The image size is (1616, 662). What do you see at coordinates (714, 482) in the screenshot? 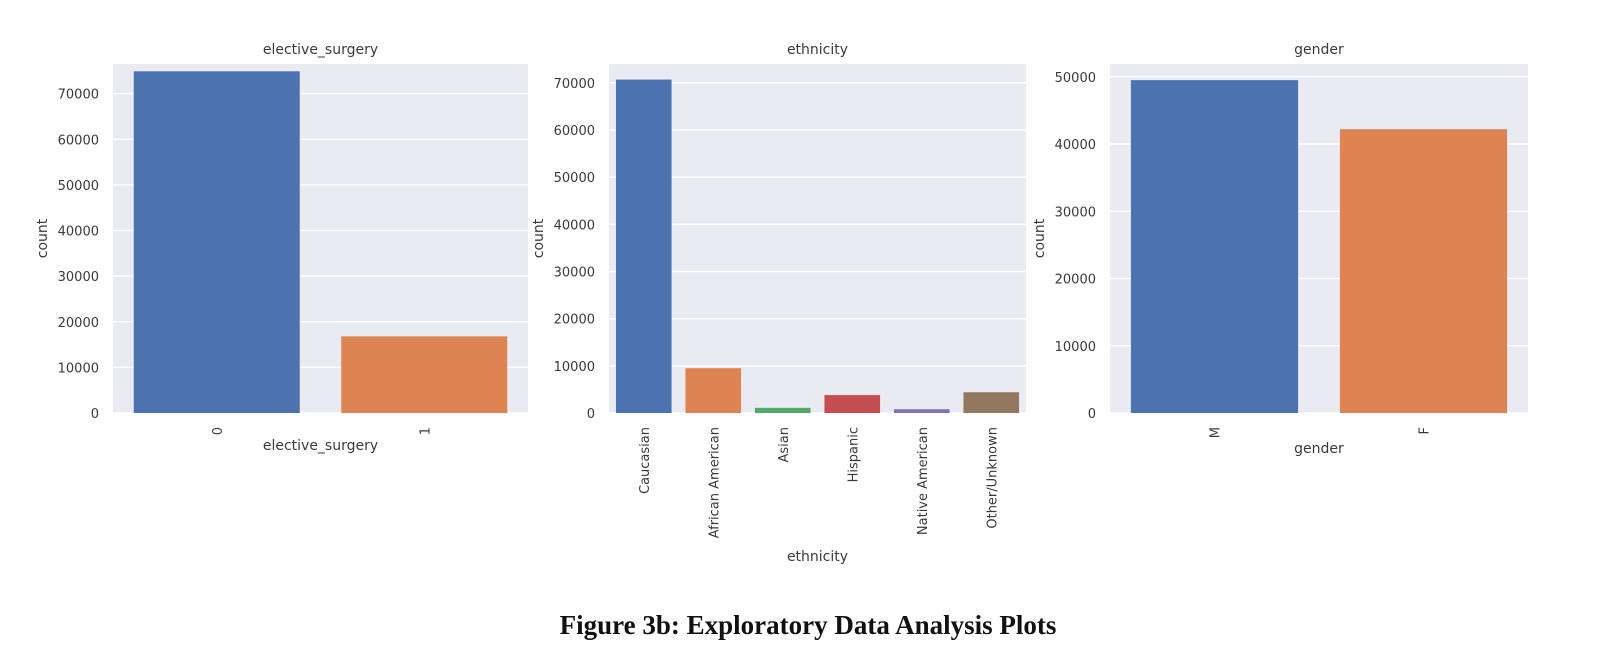
I see `x-tick-label: African American` at bounding box center [714, 482].